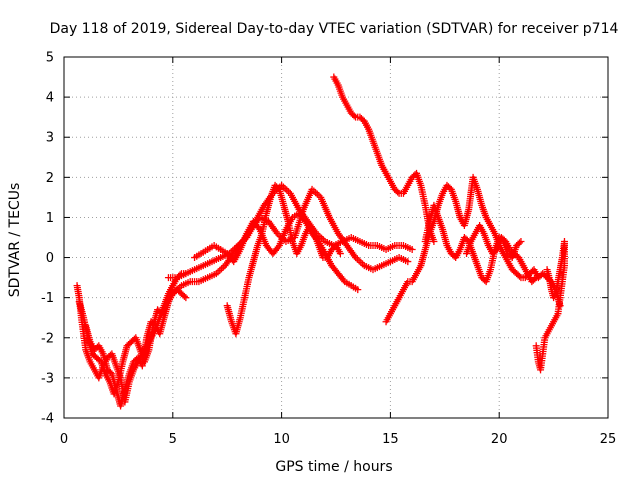  What do you see at coordinates (283, 259) in the screenshot?
I see `series-arc-g` at bounding box center [283, 259].